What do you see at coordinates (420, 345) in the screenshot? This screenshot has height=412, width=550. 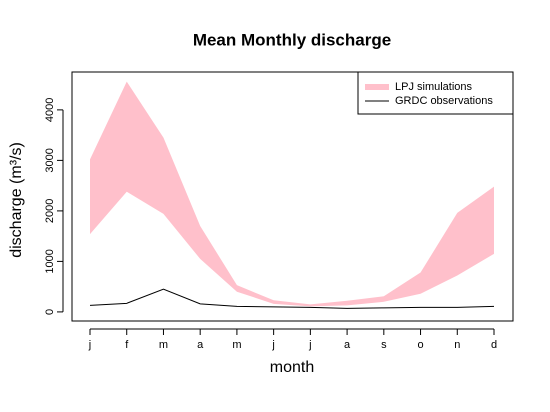 I see `x-tick-label: o` at bounding box center [420, 345].